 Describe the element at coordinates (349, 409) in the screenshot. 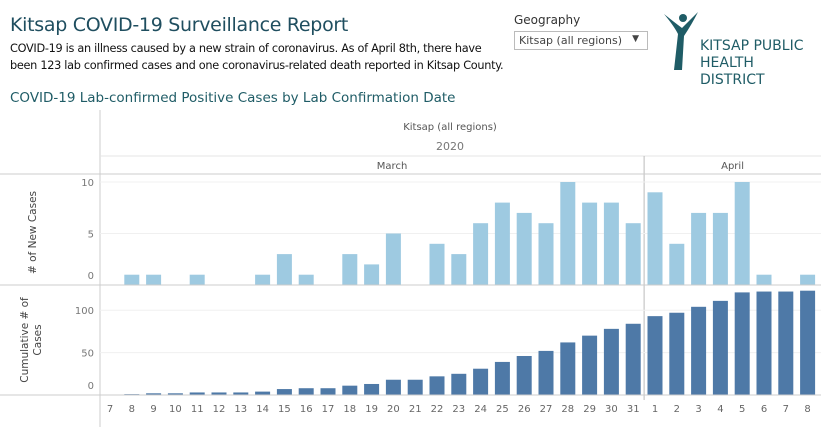

I see `x-tick-label: 18` at that location.